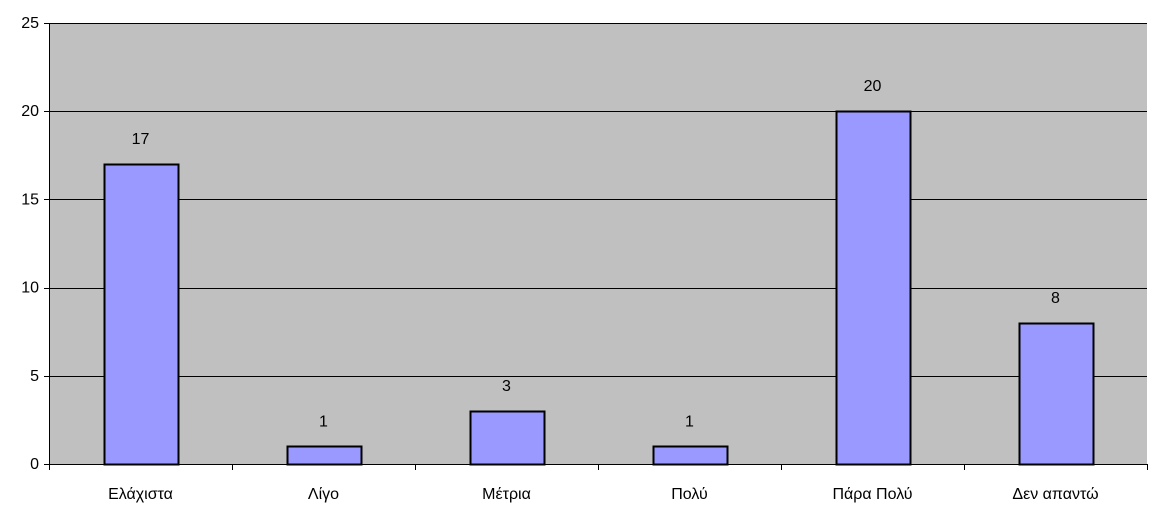  What do you see at coordinates (873, 86) in the screenshot?
I see `data-label: 20` at bounding box center [873, 86].